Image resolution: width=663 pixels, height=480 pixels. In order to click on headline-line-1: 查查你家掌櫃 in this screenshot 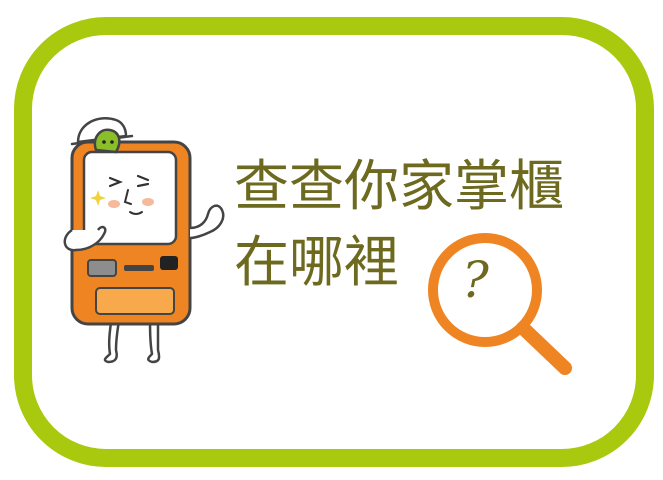, I will do `click(399, 186)`.